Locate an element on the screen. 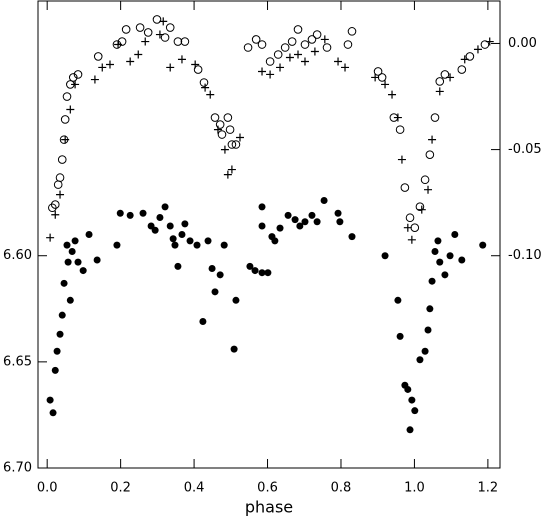 The height and width of the screenshot is (519, 544). x-axis-label: phase is located at coordinates (269, 507).